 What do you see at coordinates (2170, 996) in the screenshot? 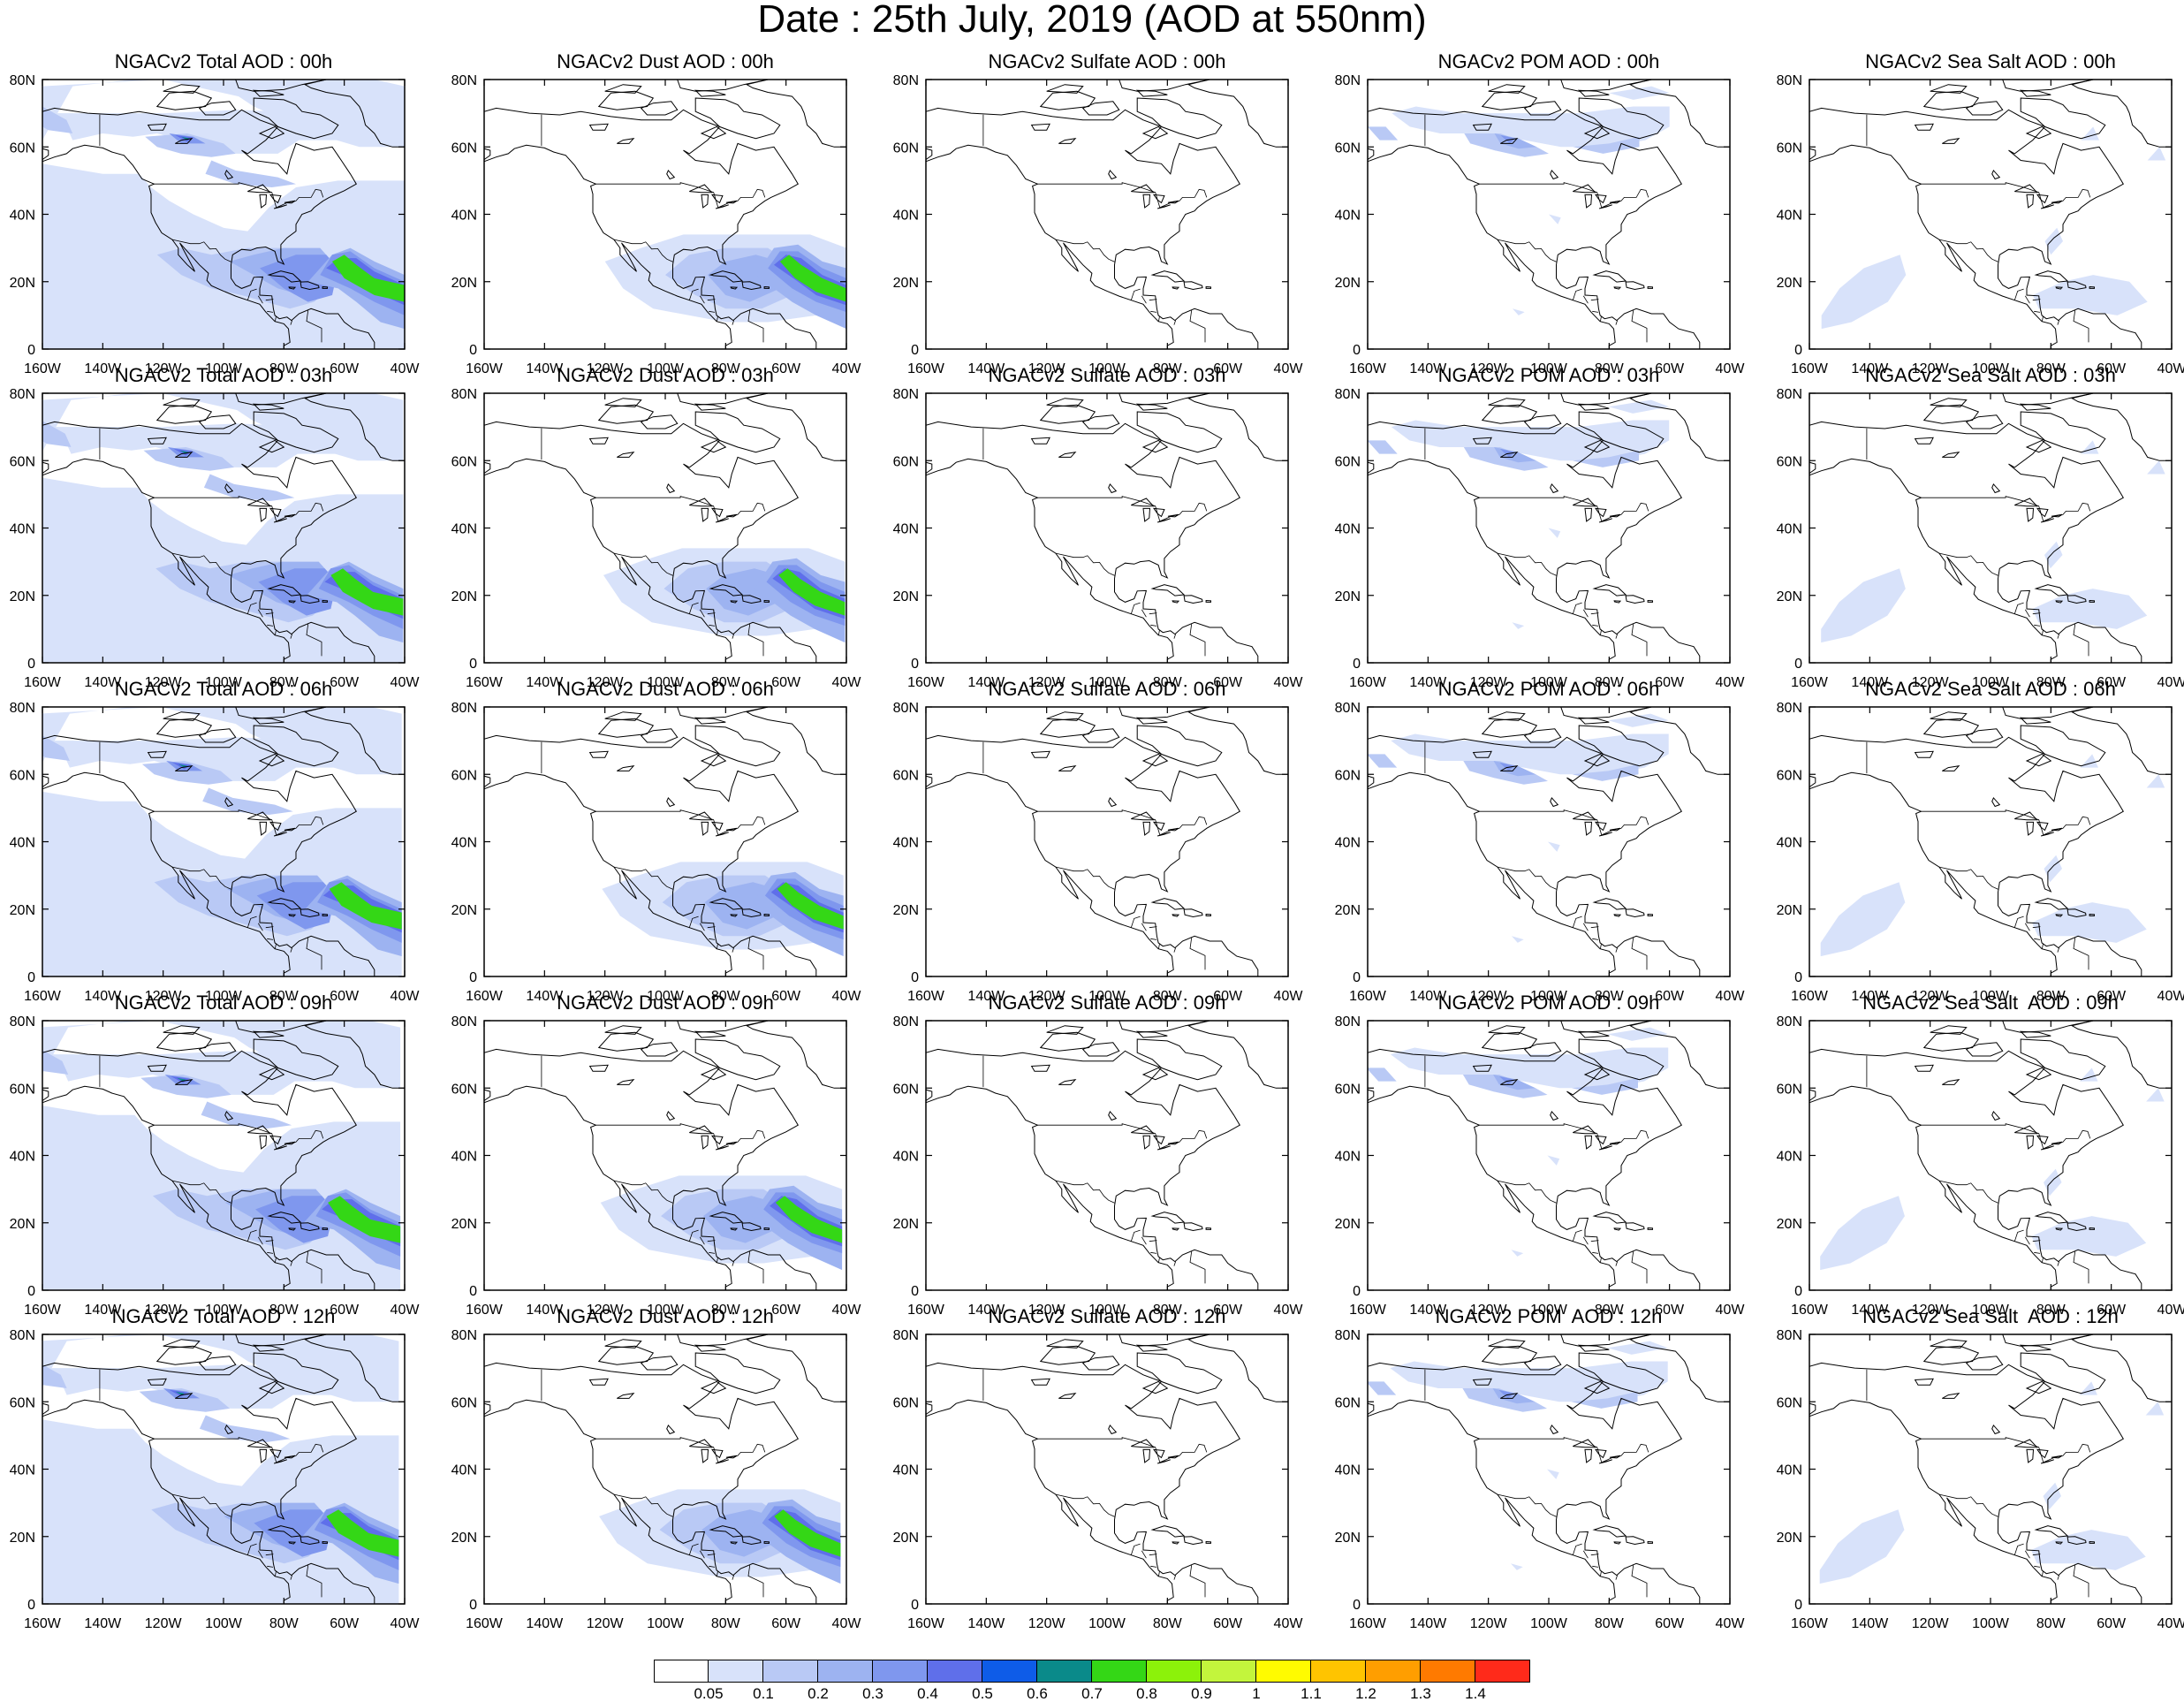
I see `x-tick-label: 40W` at bounding box center [2170, 996].